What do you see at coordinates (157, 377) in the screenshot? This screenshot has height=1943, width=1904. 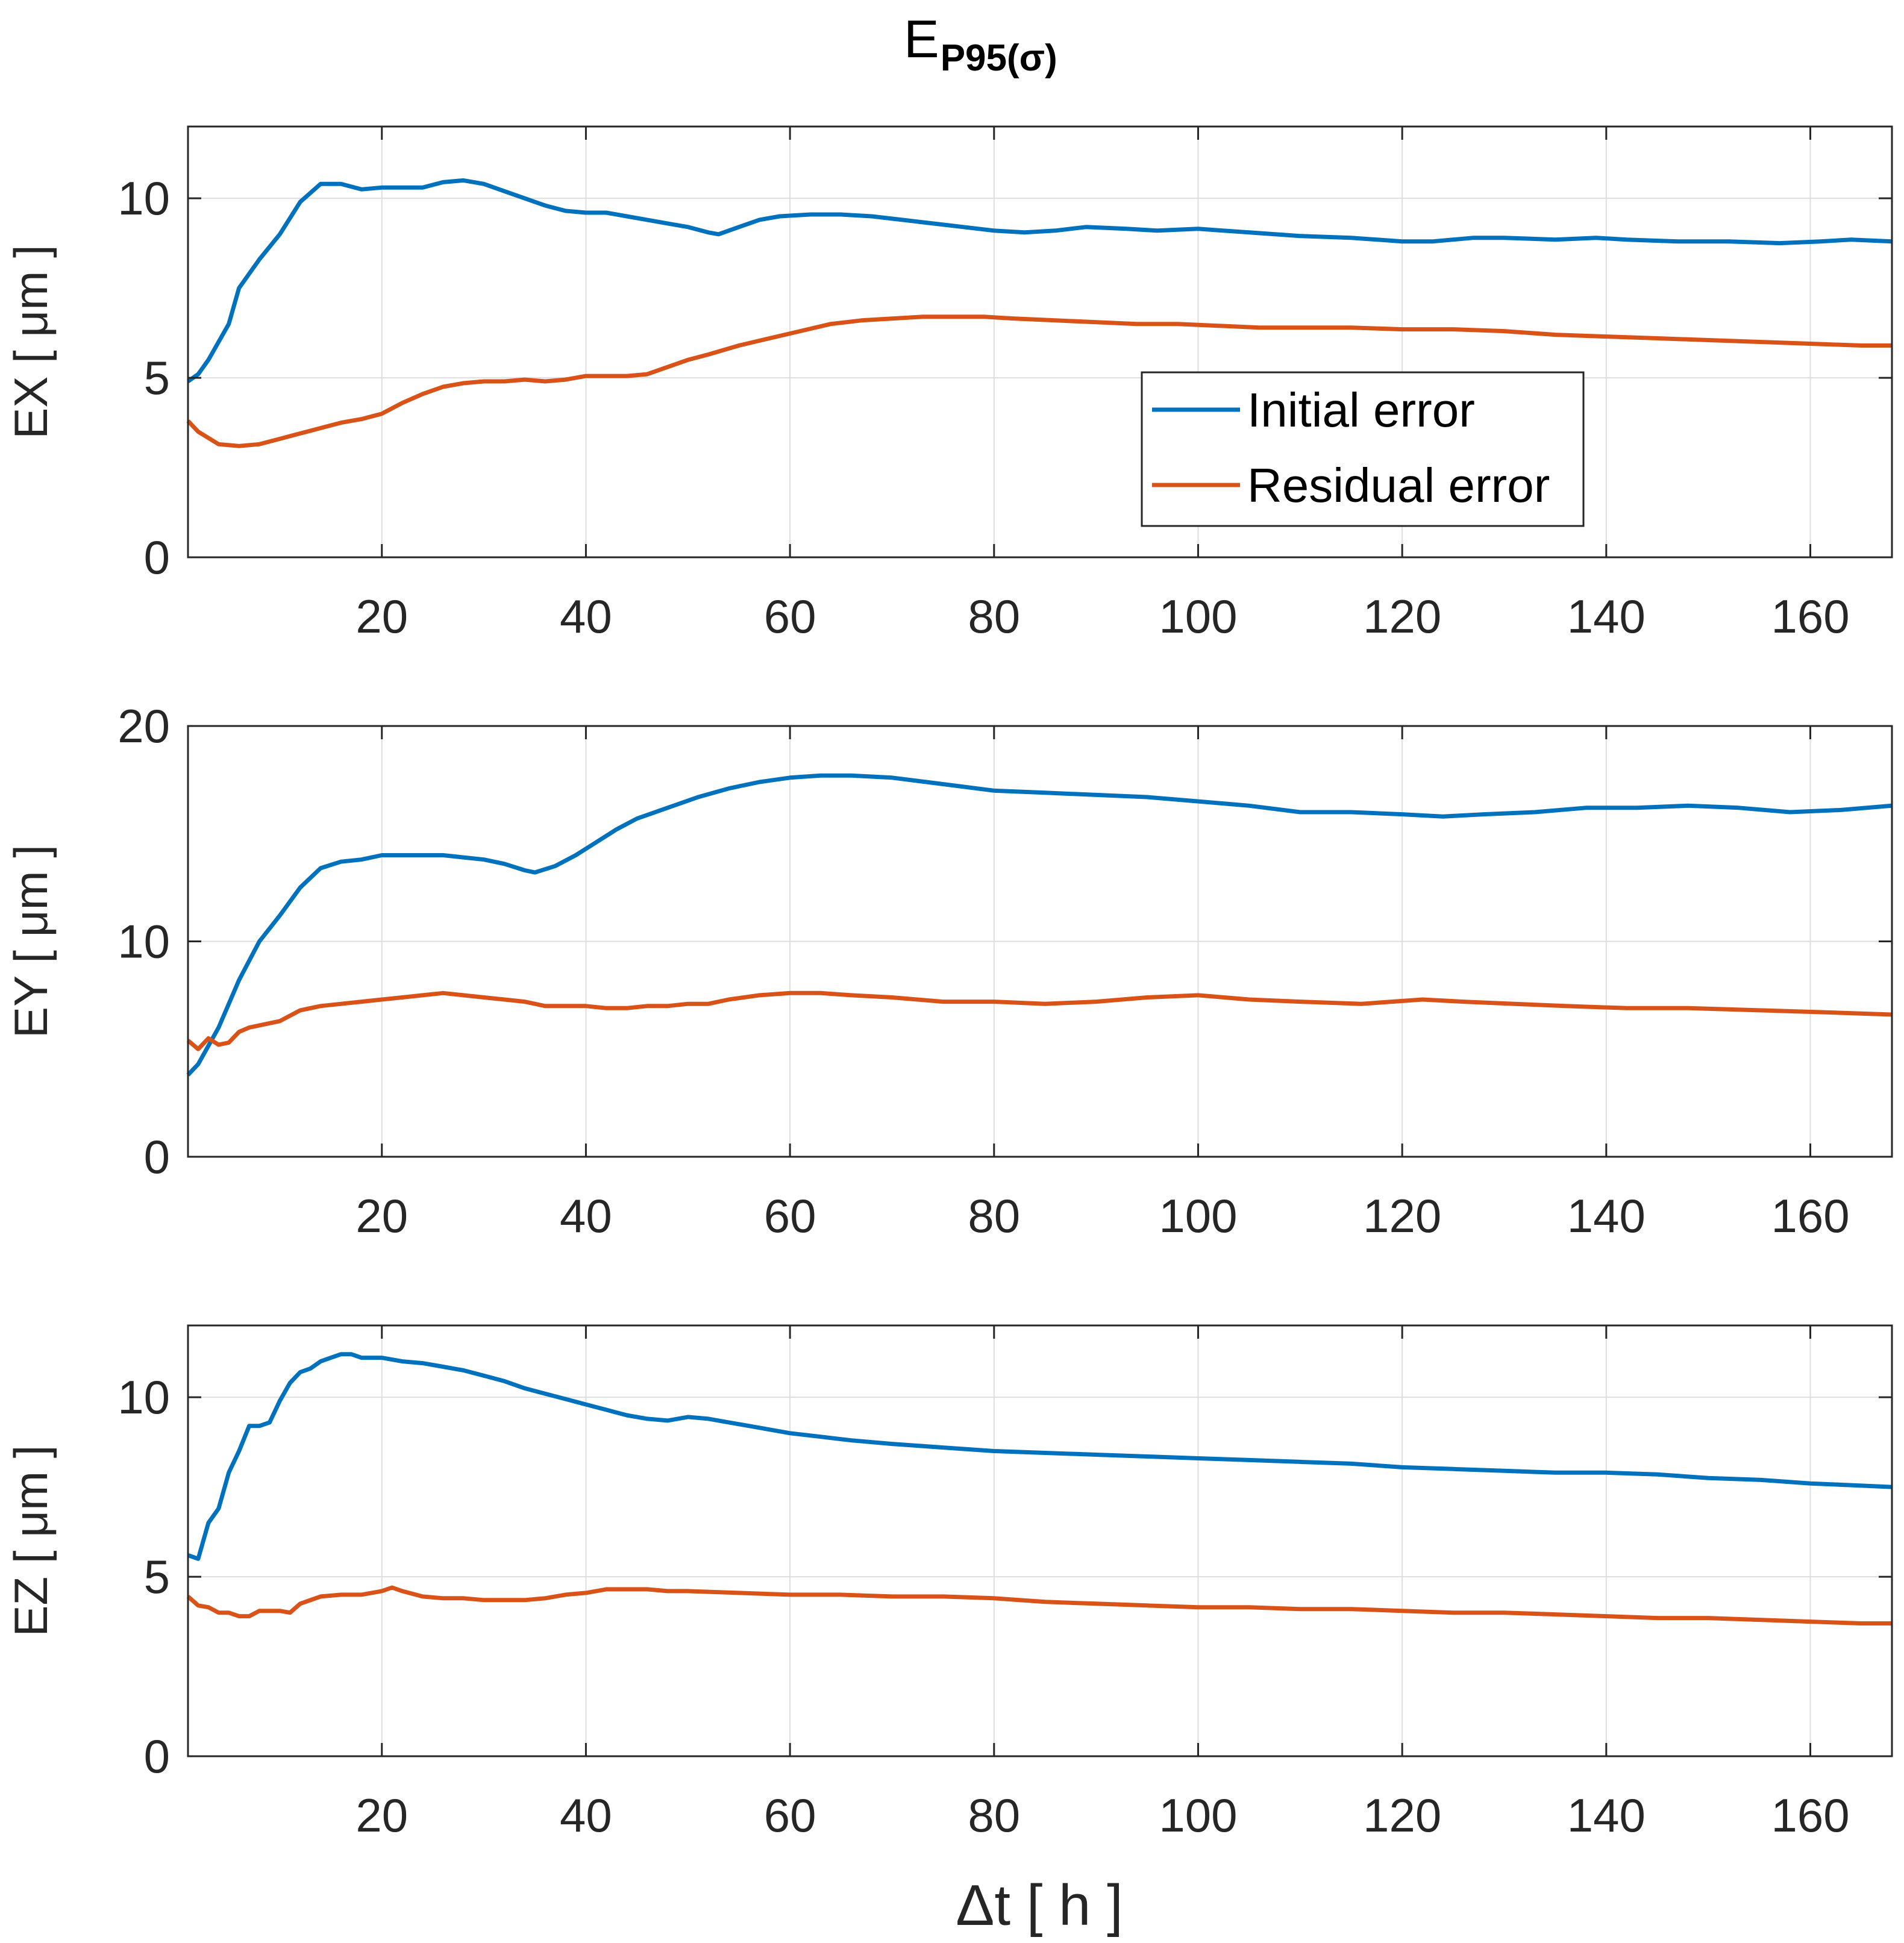 I see `ex-ytick-label-1: 5` at bounding box center [157, 377].